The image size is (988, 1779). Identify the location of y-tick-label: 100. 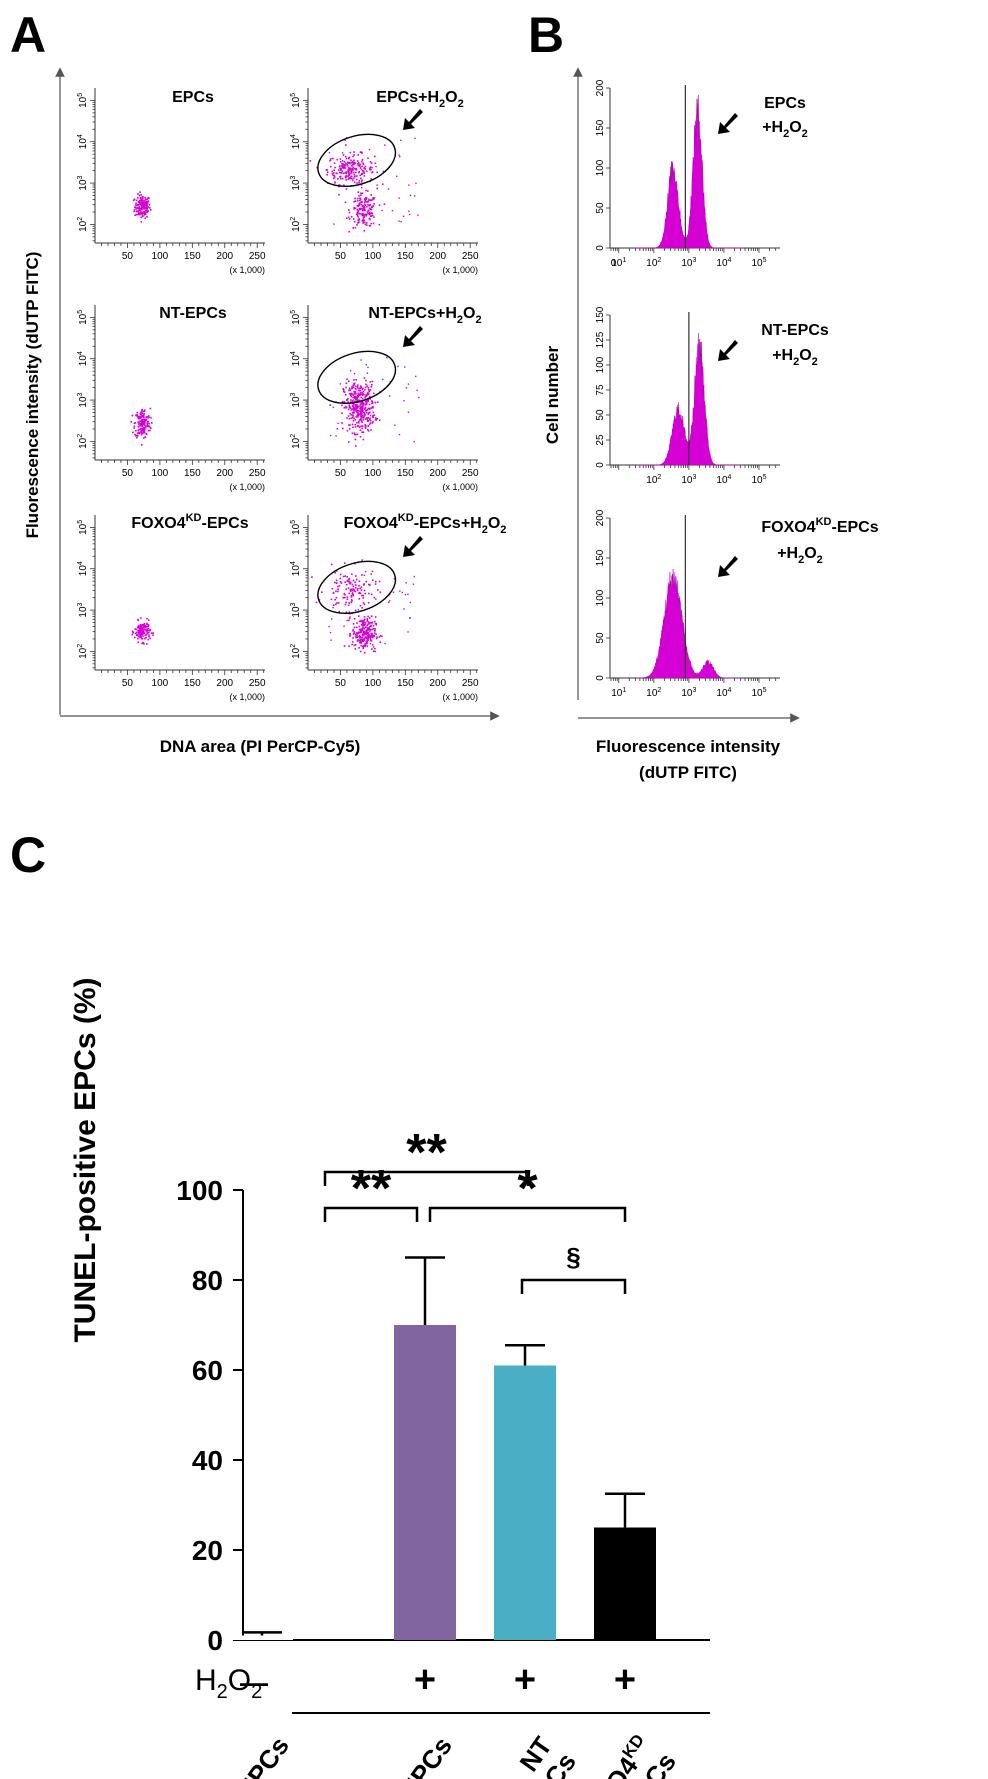
(199, 1190).